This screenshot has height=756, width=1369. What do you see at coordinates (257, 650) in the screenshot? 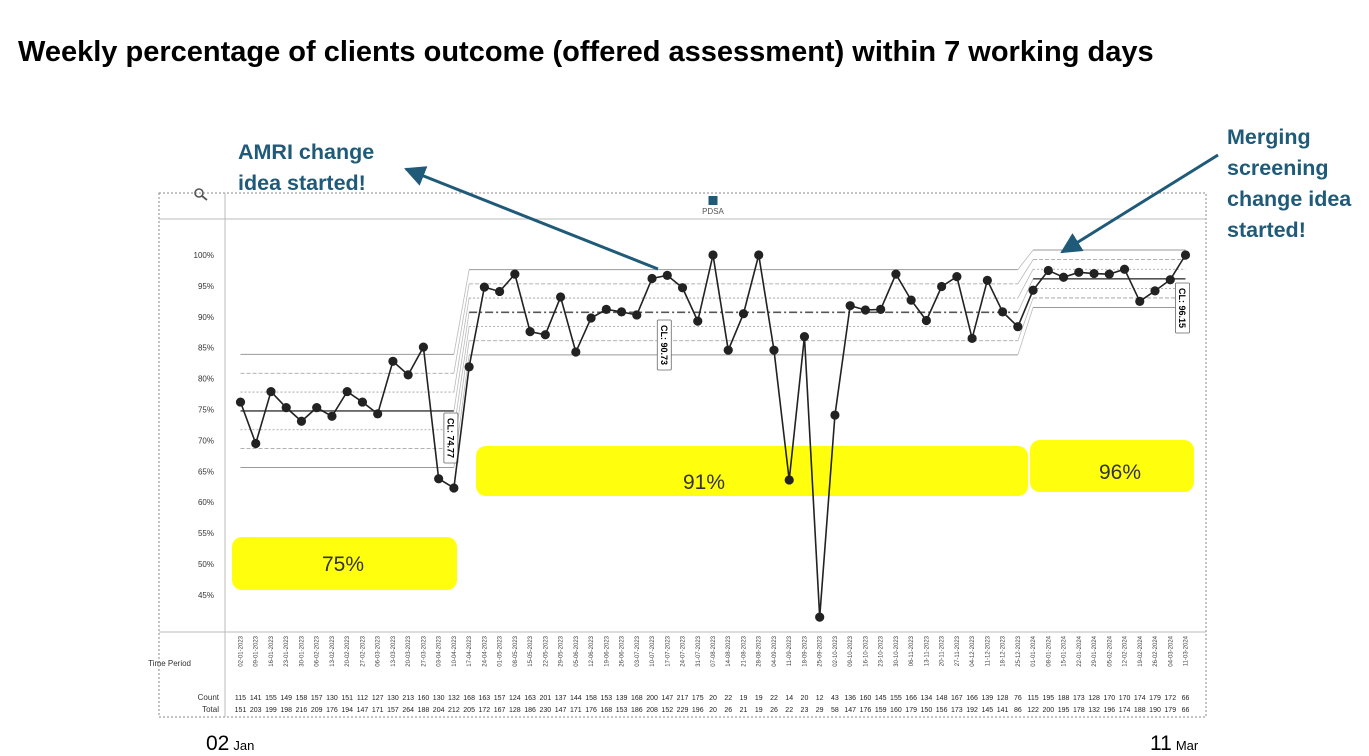
I see `x-tick-label: 09-01-2023` at bounding box center [257, 650].